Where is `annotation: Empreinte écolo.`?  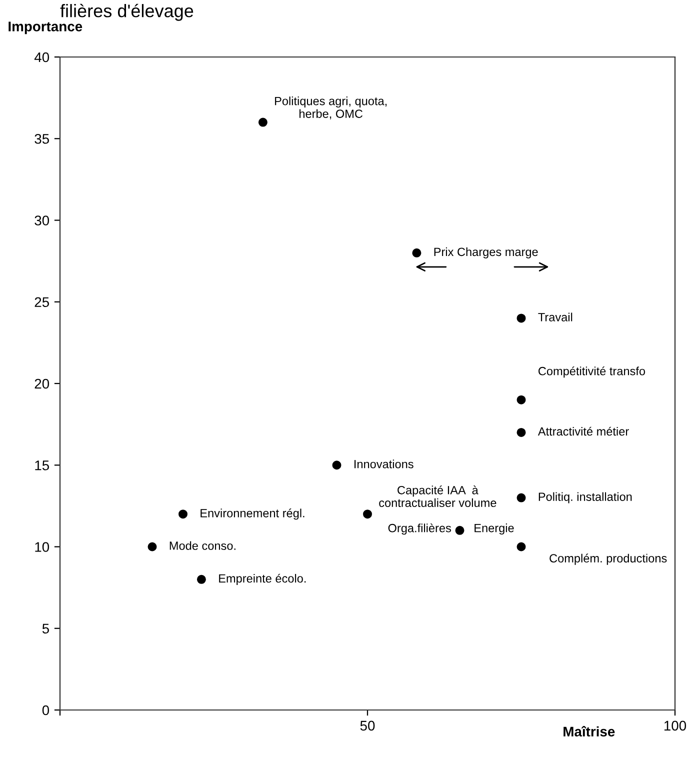 annotation: Empreinte écolo. is located at coordinates (262, 579).